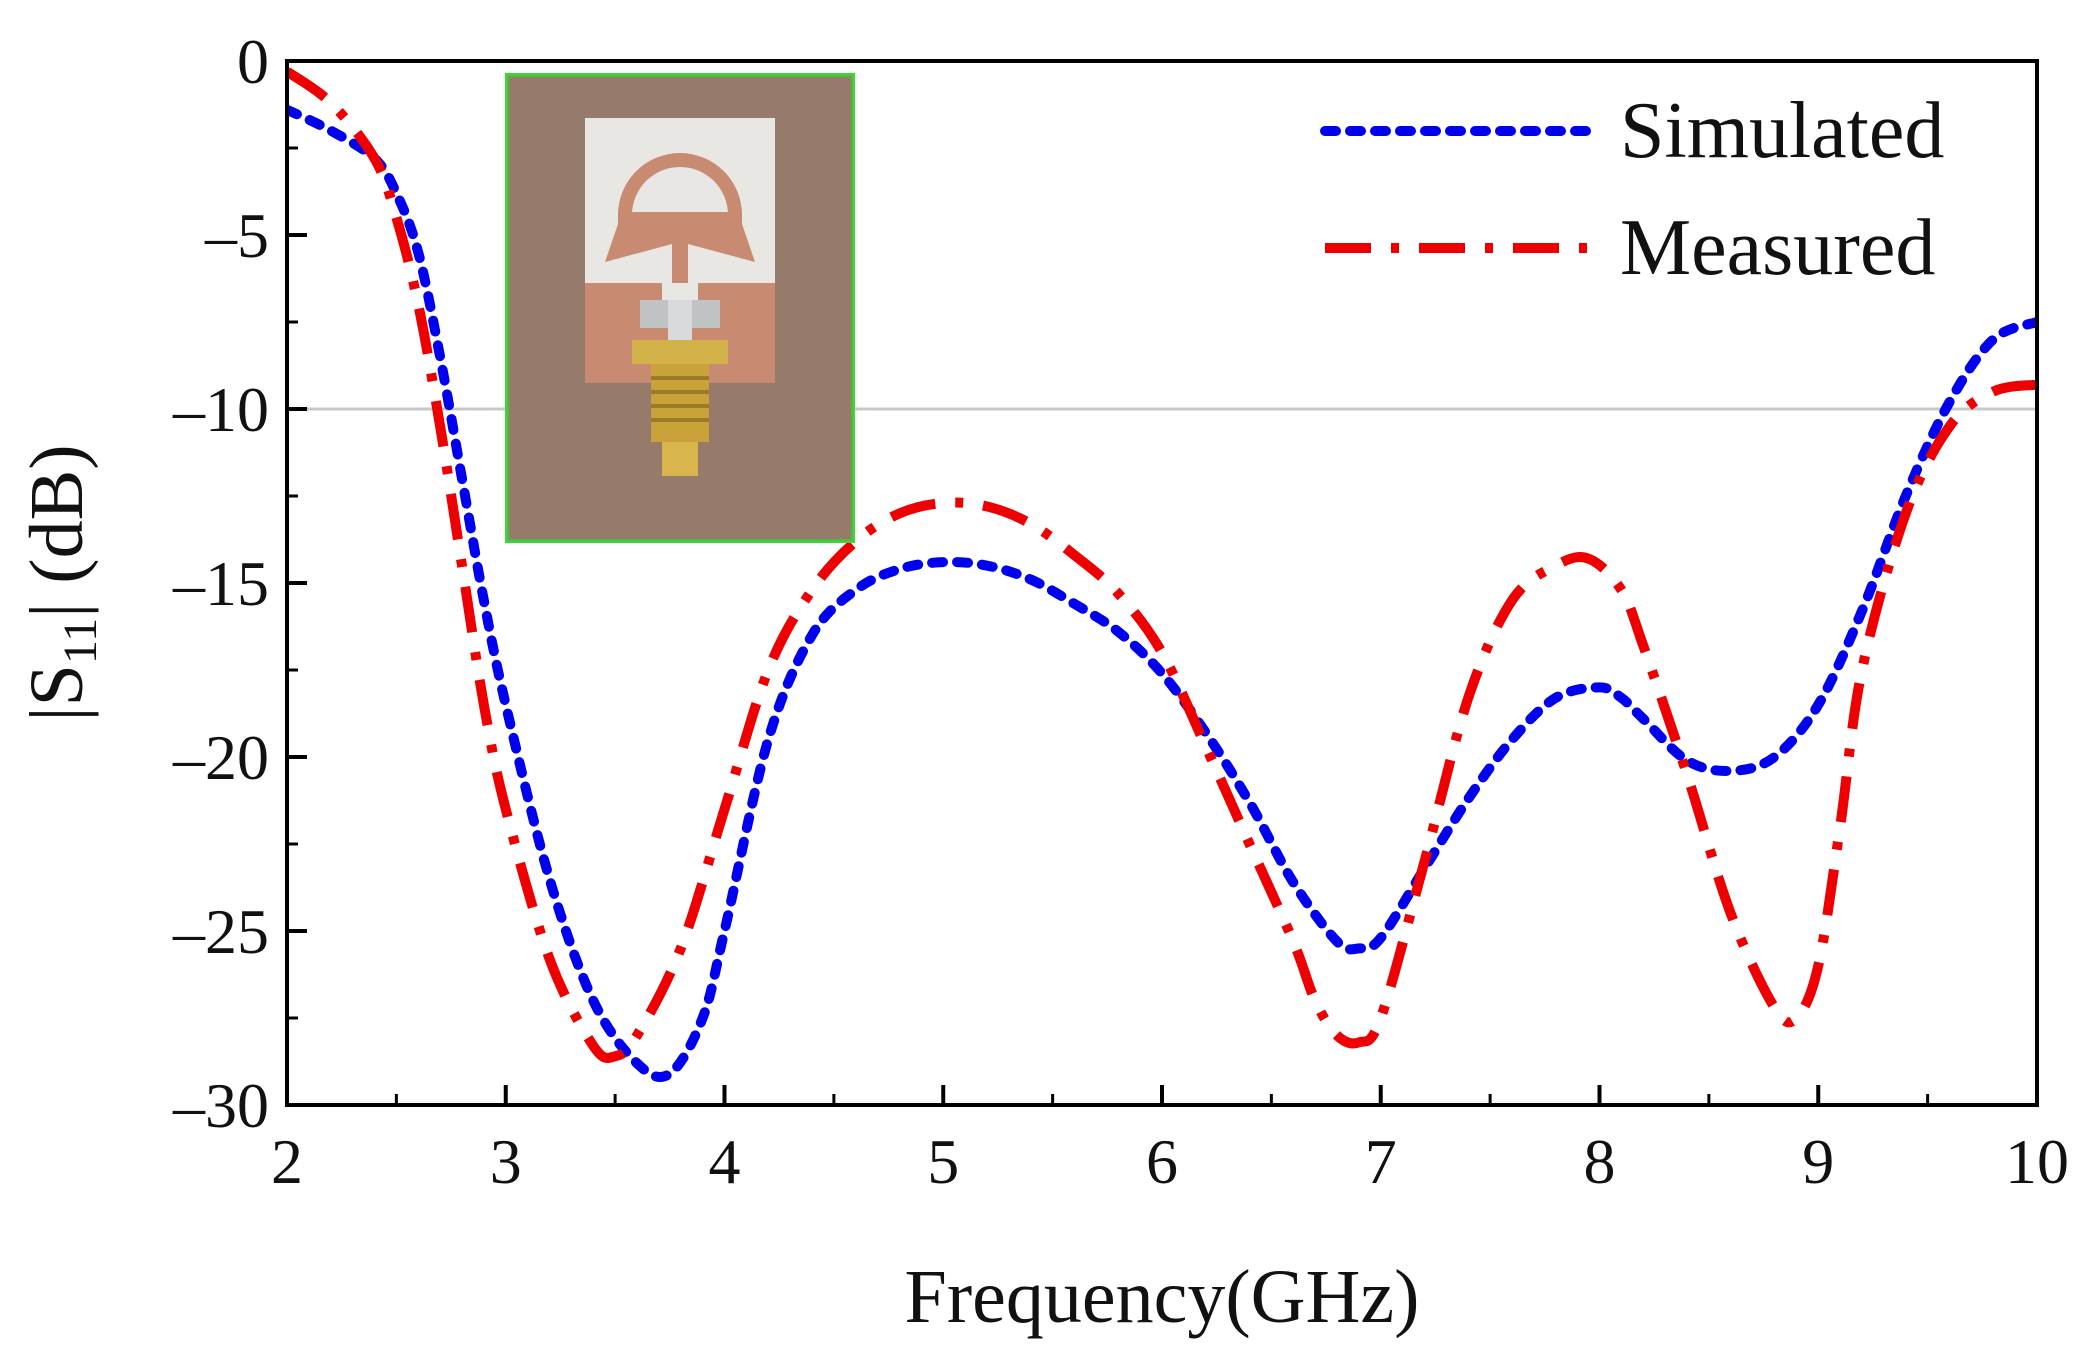  I want to click on antenna-photo-inset, so click(680, 308).